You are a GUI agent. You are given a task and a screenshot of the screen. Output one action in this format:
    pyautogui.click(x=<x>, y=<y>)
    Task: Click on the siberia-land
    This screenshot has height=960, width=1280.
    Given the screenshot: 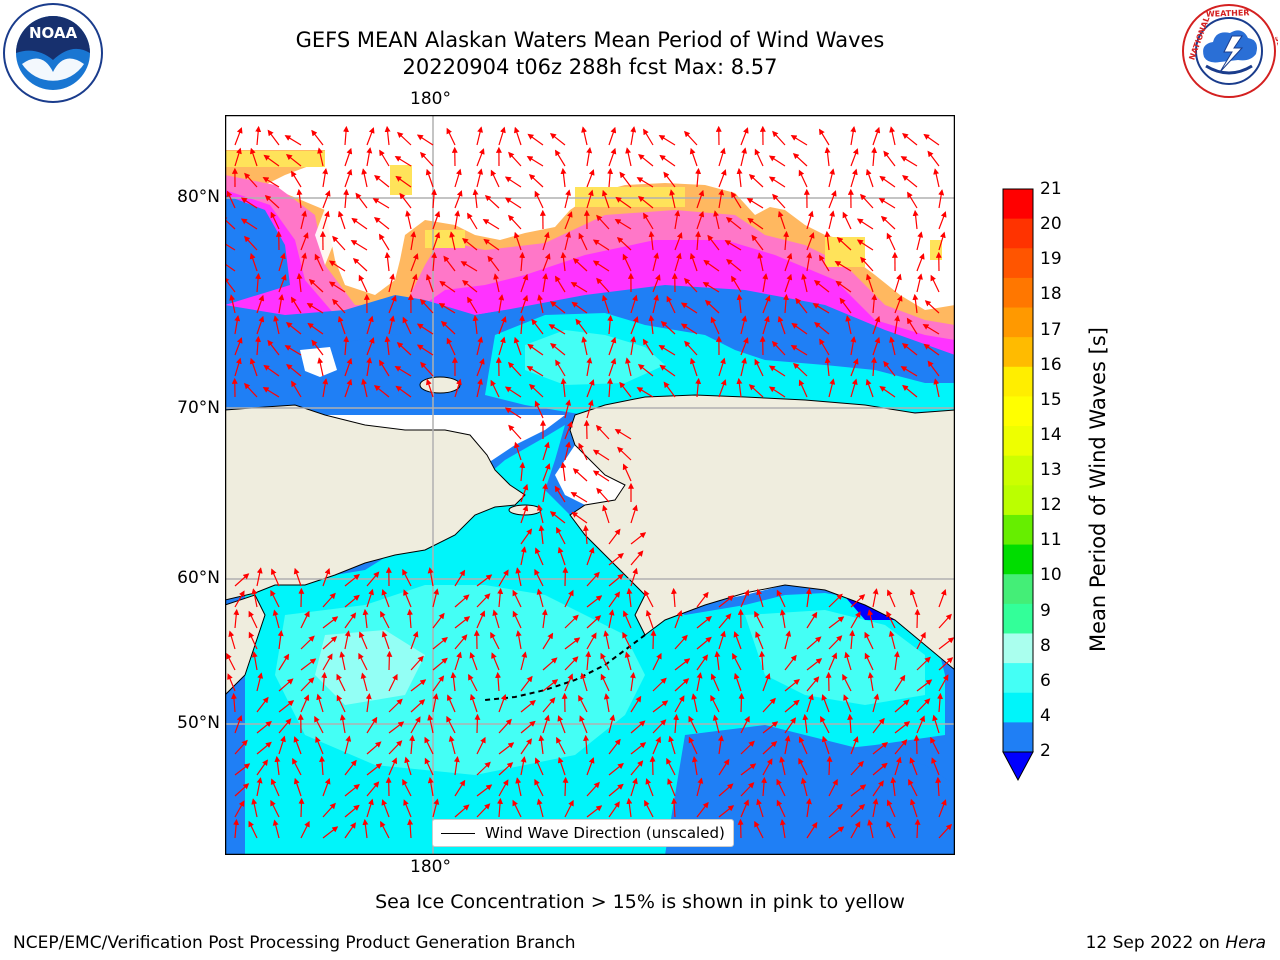 What is the action you would take?
    pyautogui.click(x=375, y=502)
    